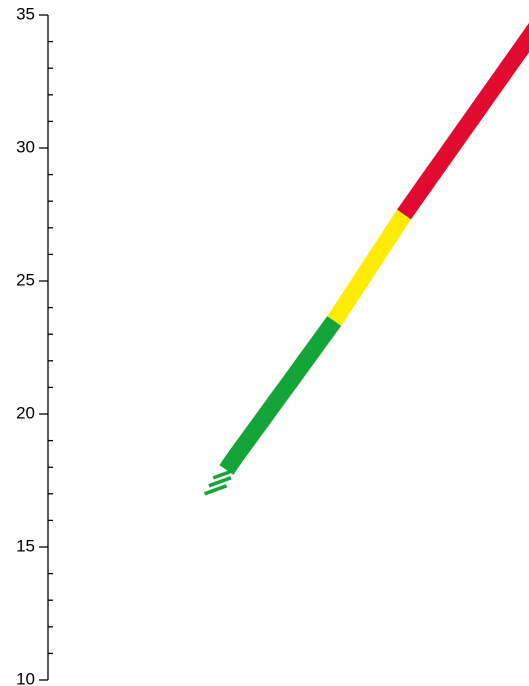 The image size is (529, 686). I want to click on y-tick-label: 35, so click(25, 13).